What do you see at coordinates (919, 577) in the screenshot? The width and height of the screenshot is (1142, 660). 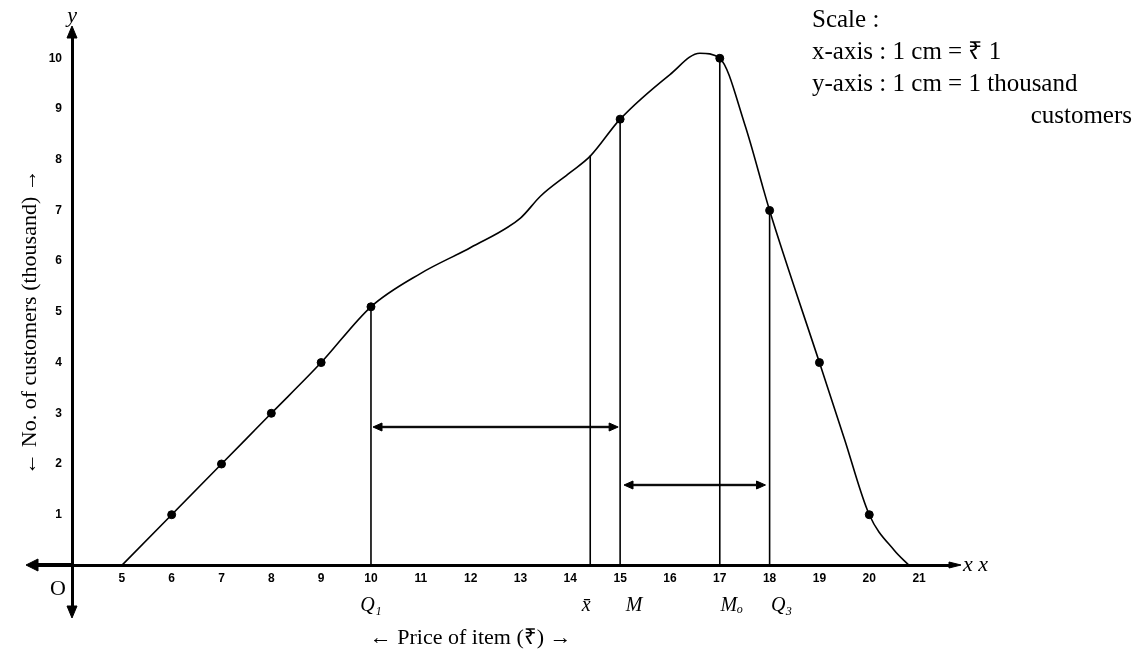 I see `x-tick-label: 21` at bounding box center [919, 577].